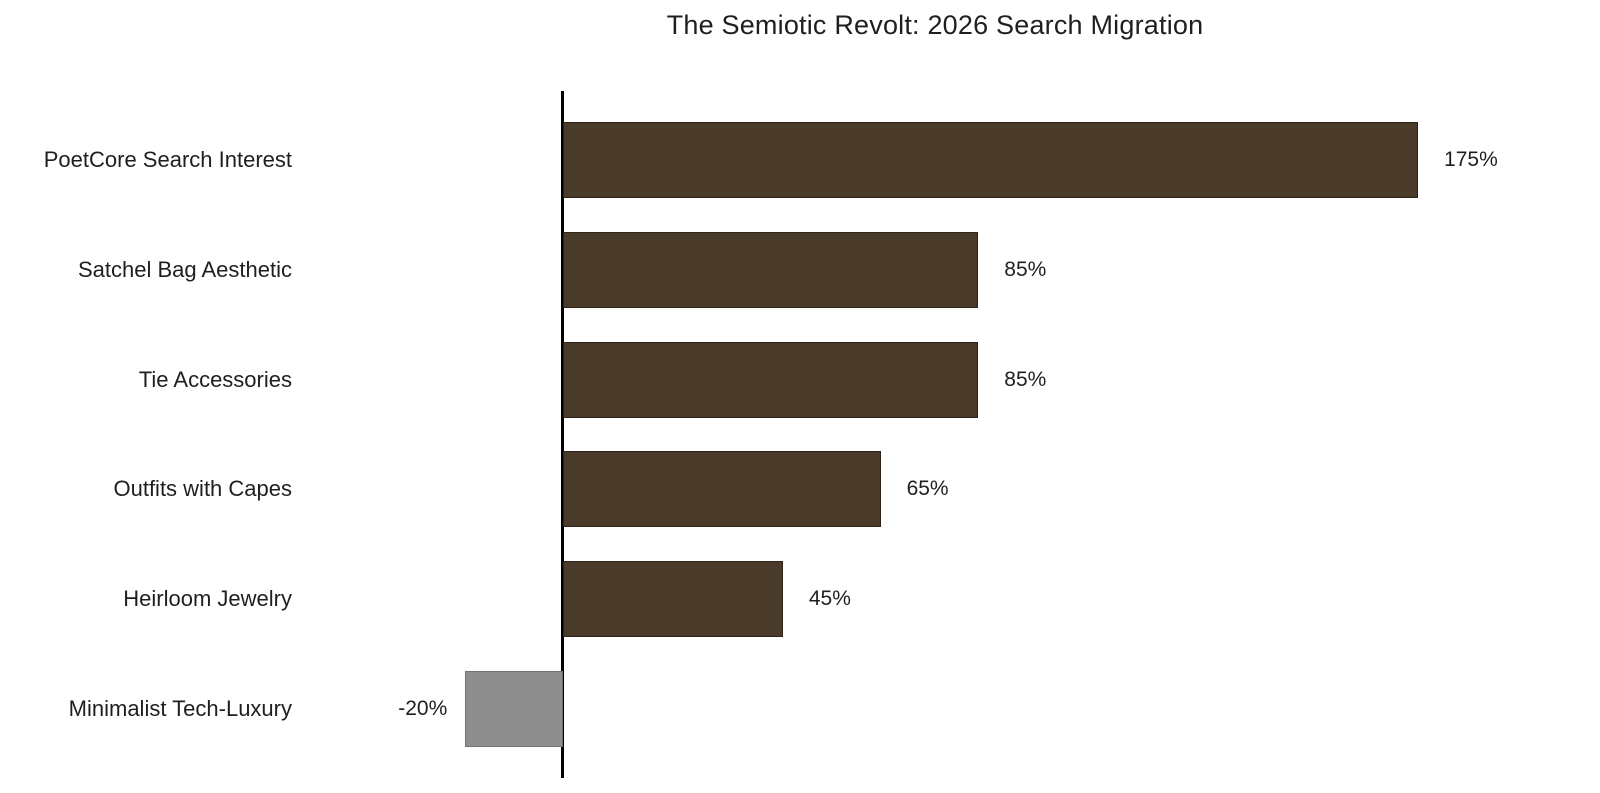 This screenshot has width=1600, height=793. I want to click on zero-axis-line, so click(562, 434).